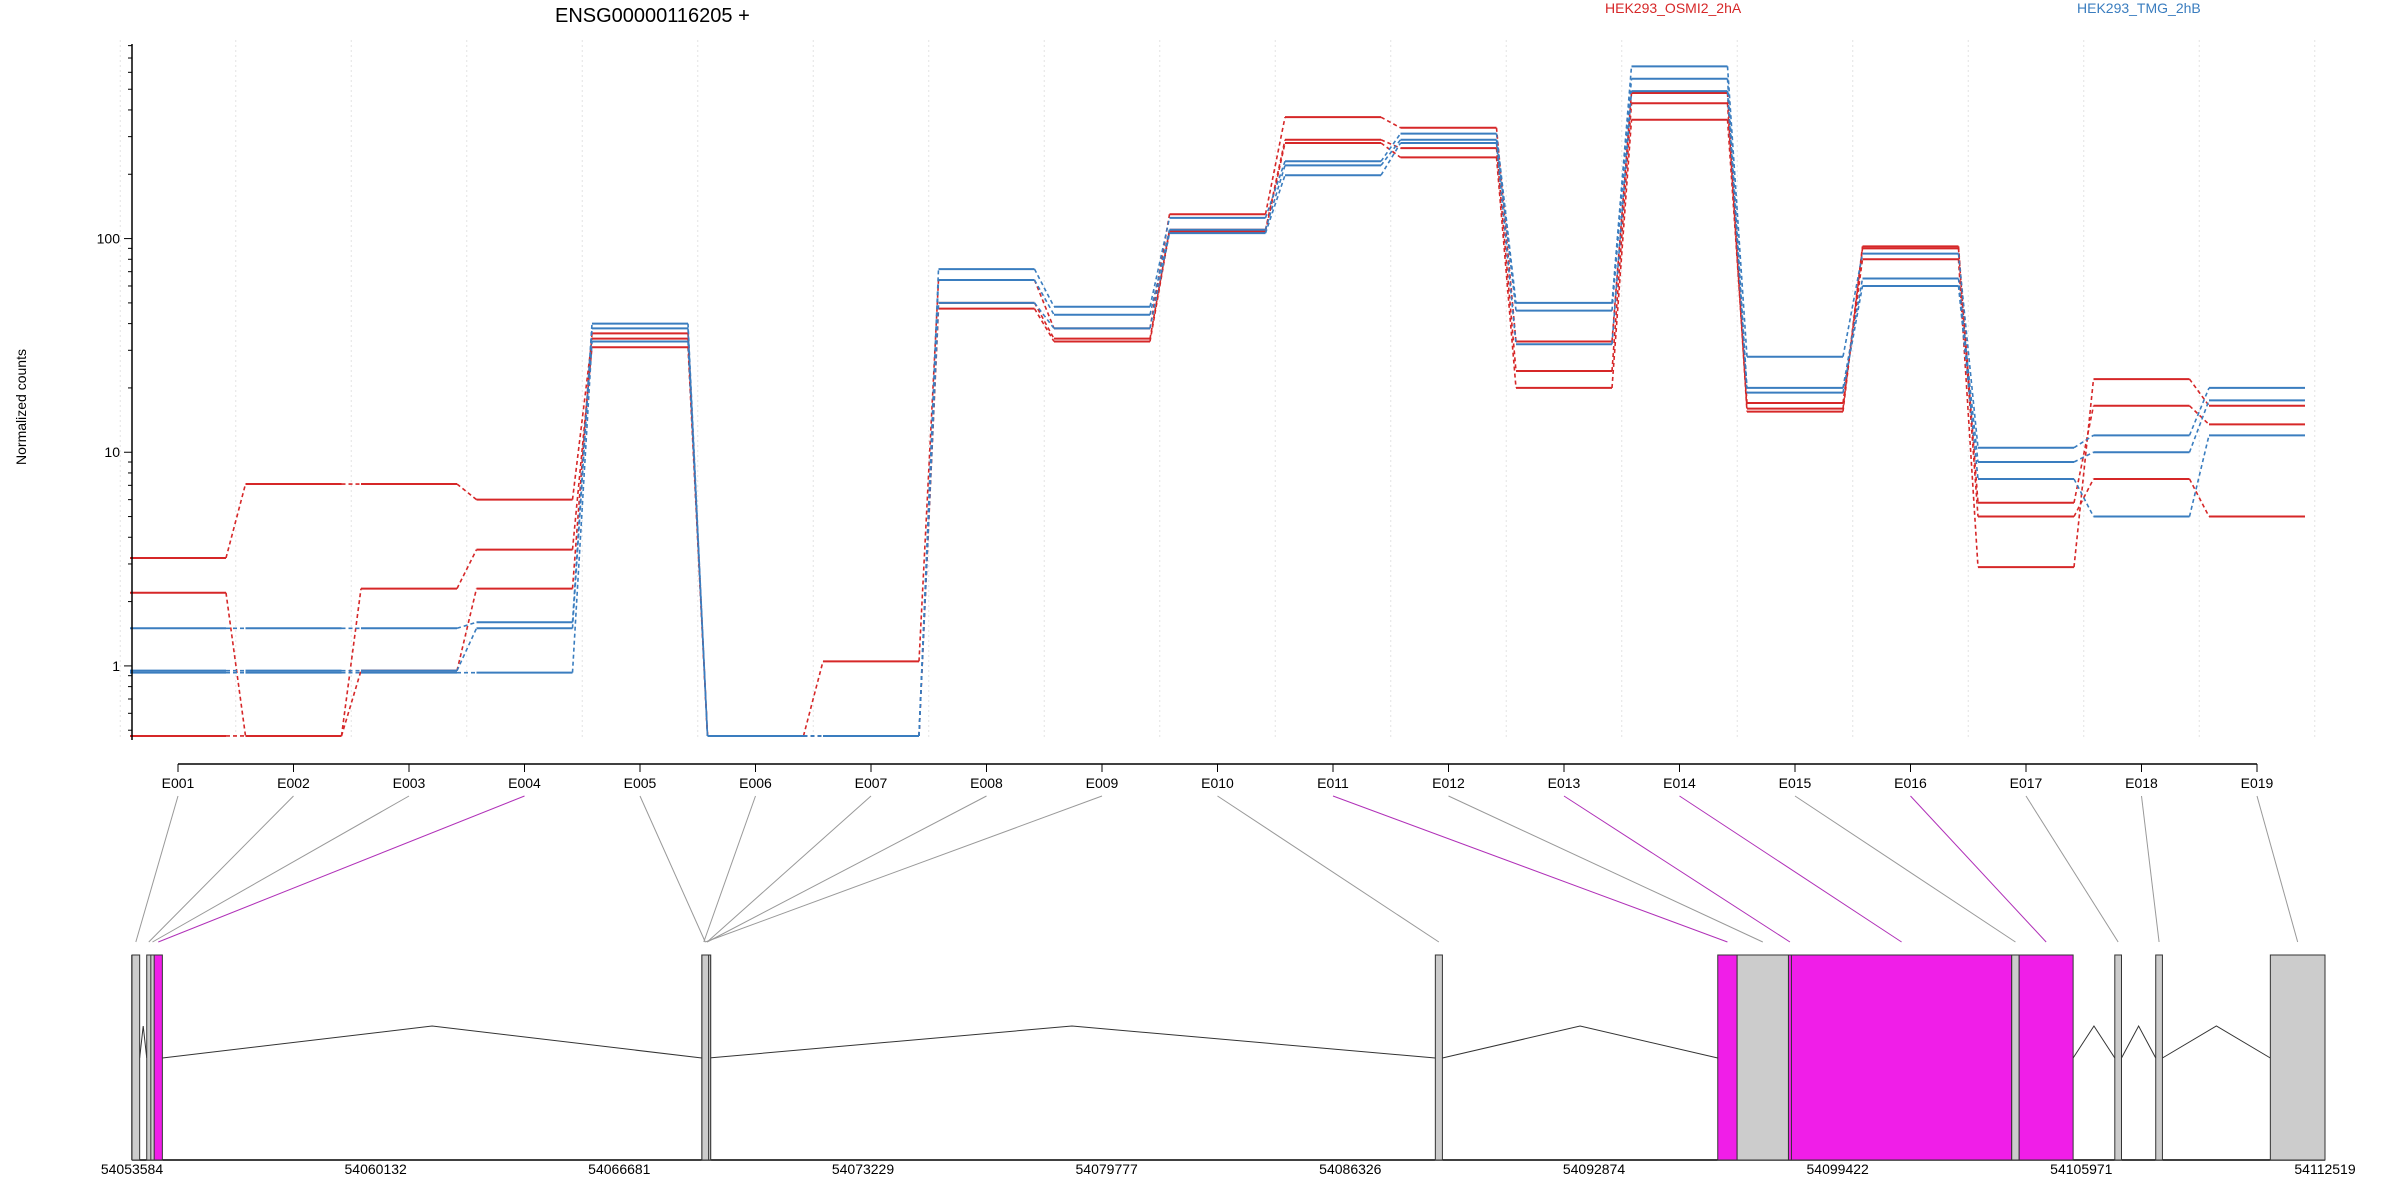  Describe the element at coordinates (863, 1169) in the screenshot. I see `coordinate-label: 54073229` at that location.